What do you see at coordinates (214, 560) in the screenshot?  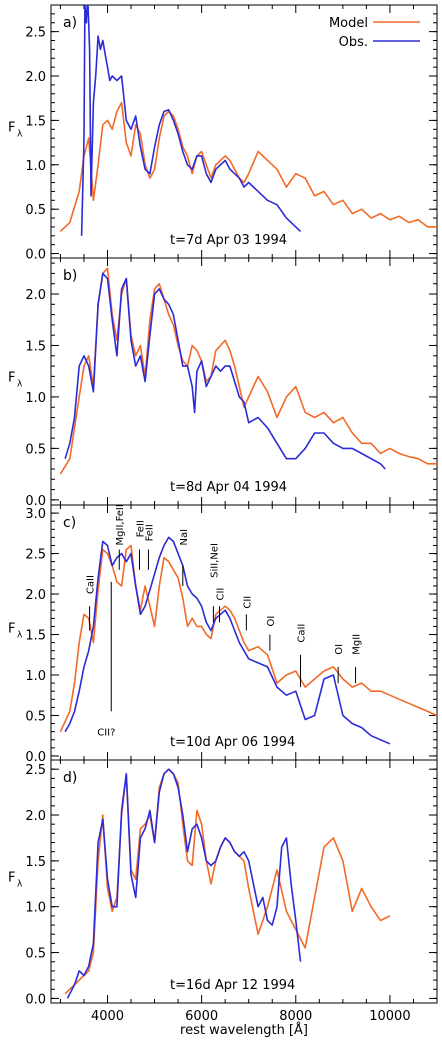 I see `annotation-label: SiII,NeI` at bounding box center [214, 560].